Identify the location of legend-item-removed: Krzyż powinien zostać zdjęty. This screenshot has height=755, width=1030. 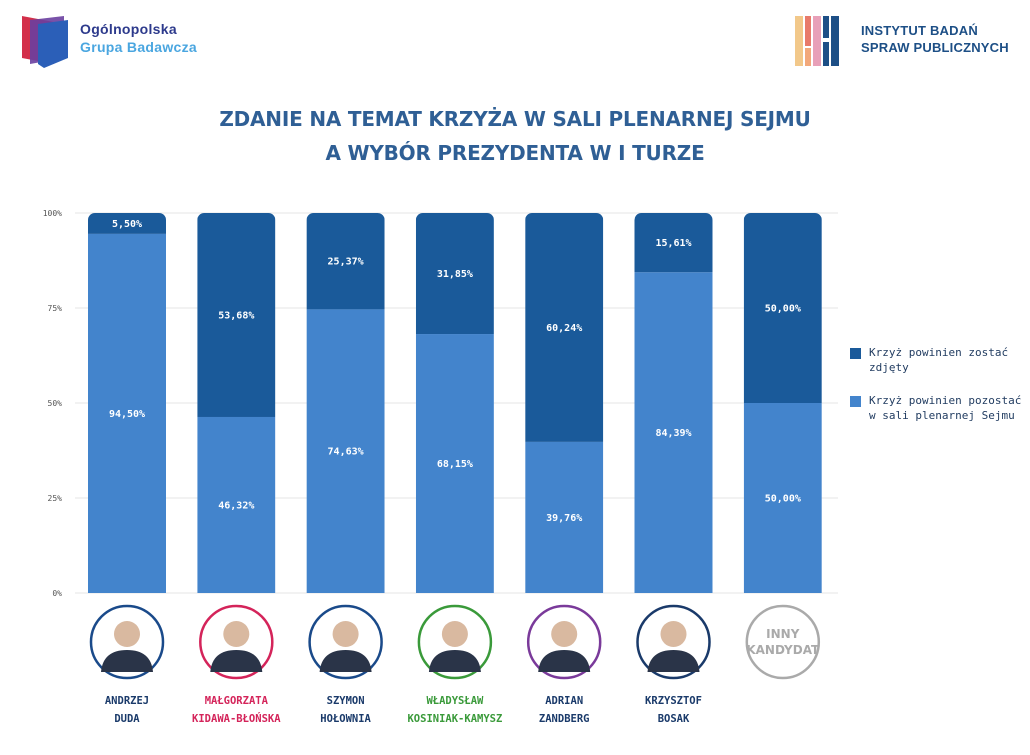
(937, 360).